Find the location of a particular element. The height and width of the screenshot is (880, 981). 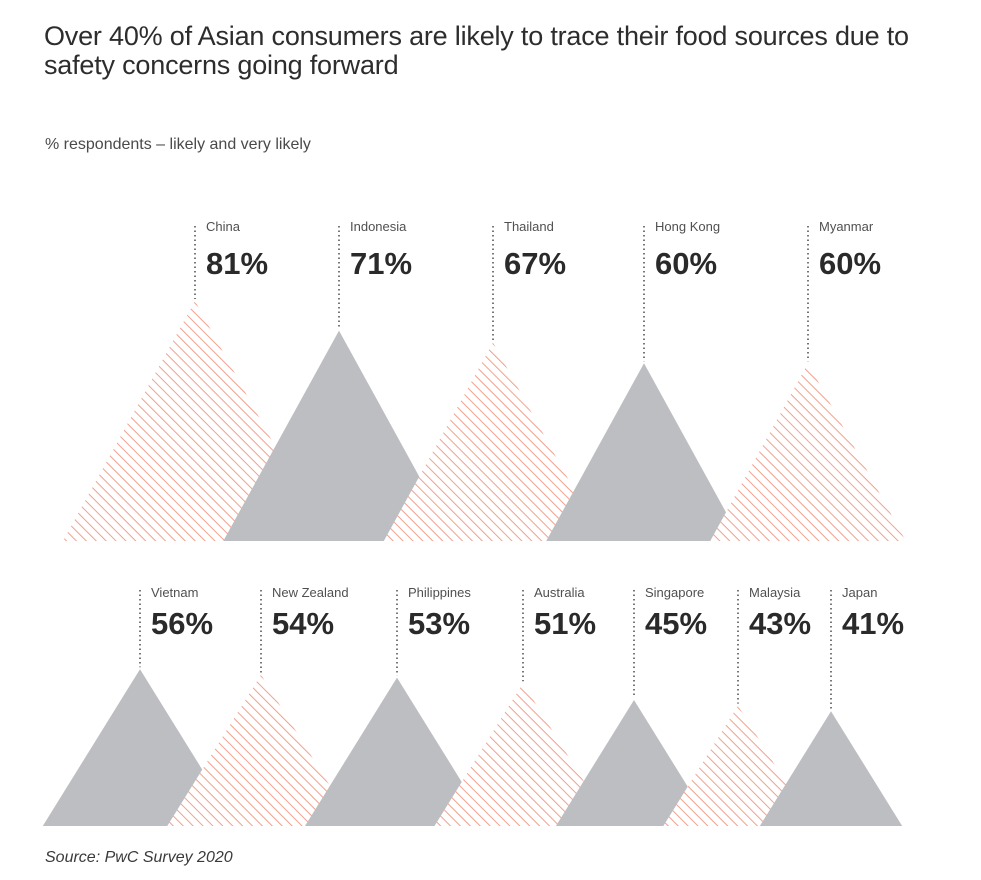

triangle-philippines is located at coordinates (397, 751).